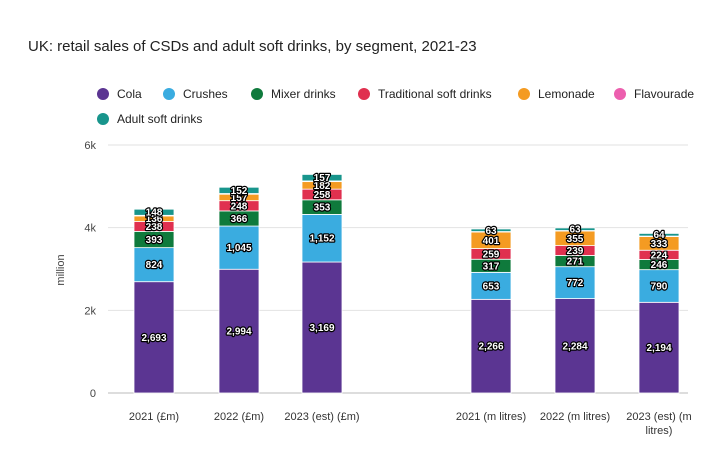 The width and height of the screenshot is (716, 459). What do you see at coordinates (154, 219) in the screenshot?
I see `data-label: 136` at bounding box center [154, 219].